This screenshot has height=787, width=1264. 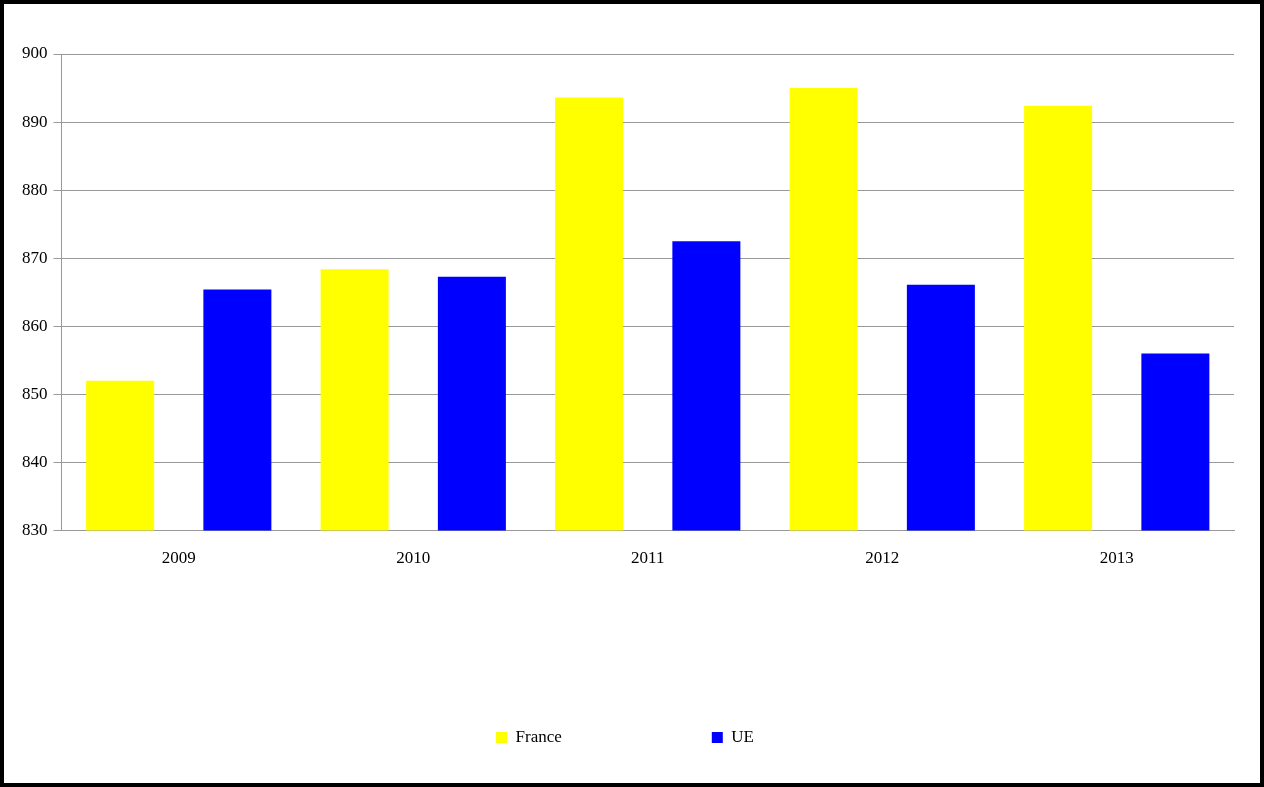 What do you see at coordinates (35, 461) in the screenshot?
I see `y-tick-label: 840` at bounding box center [35, 461].